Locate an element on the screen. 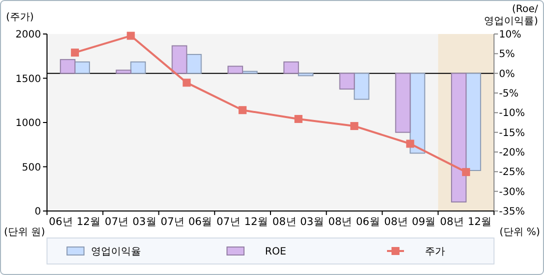  y-tick-label: 0 is located at coordinates (37, 212).